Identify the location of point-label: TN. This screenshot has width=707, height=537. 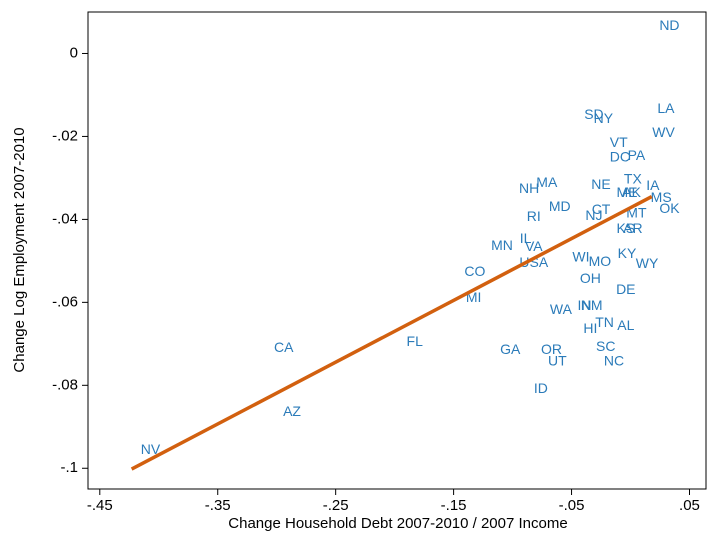
(604, 322).